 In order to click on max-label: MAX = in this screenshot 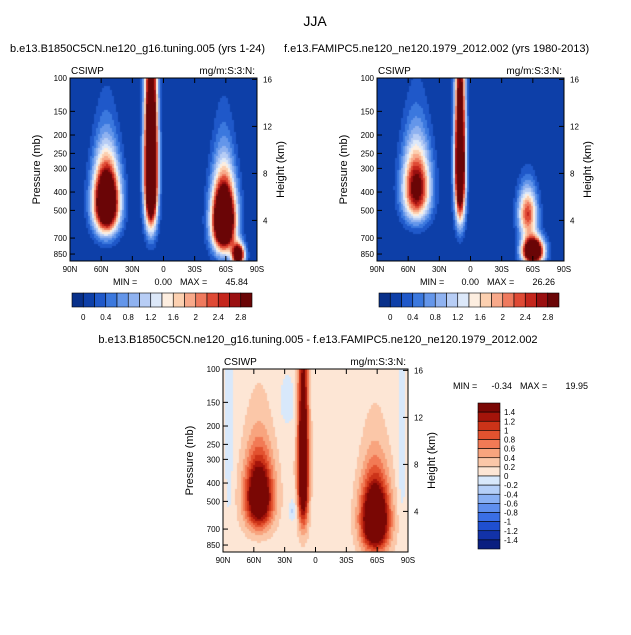, I will do `click(500, 282)`.